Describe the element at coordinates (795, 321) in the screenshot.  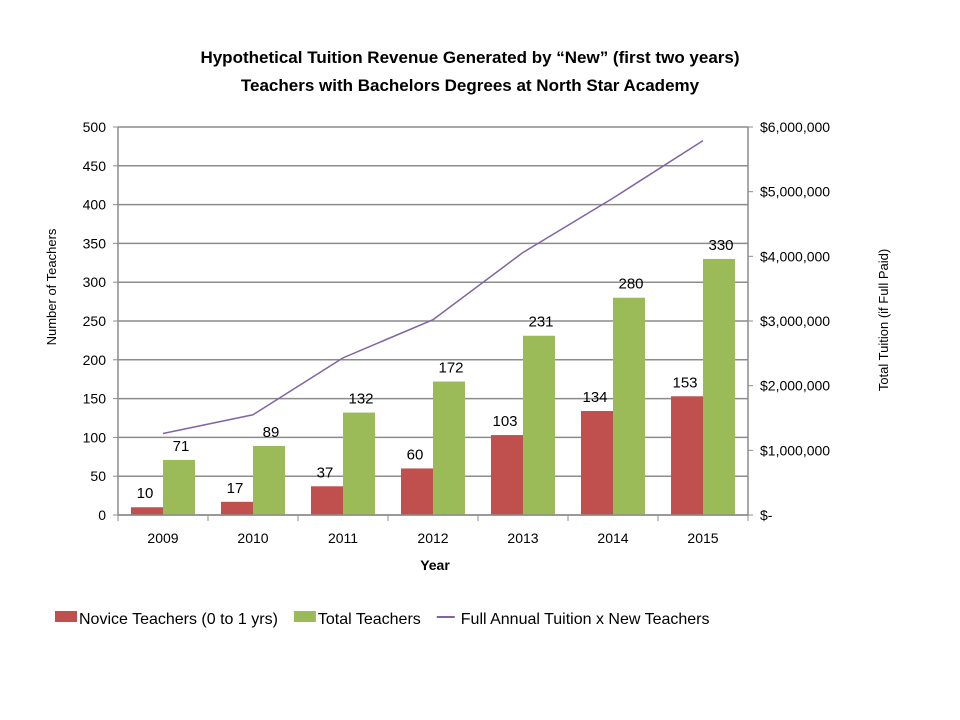
I see `y2-tick-label: $3,000,000` at that location.